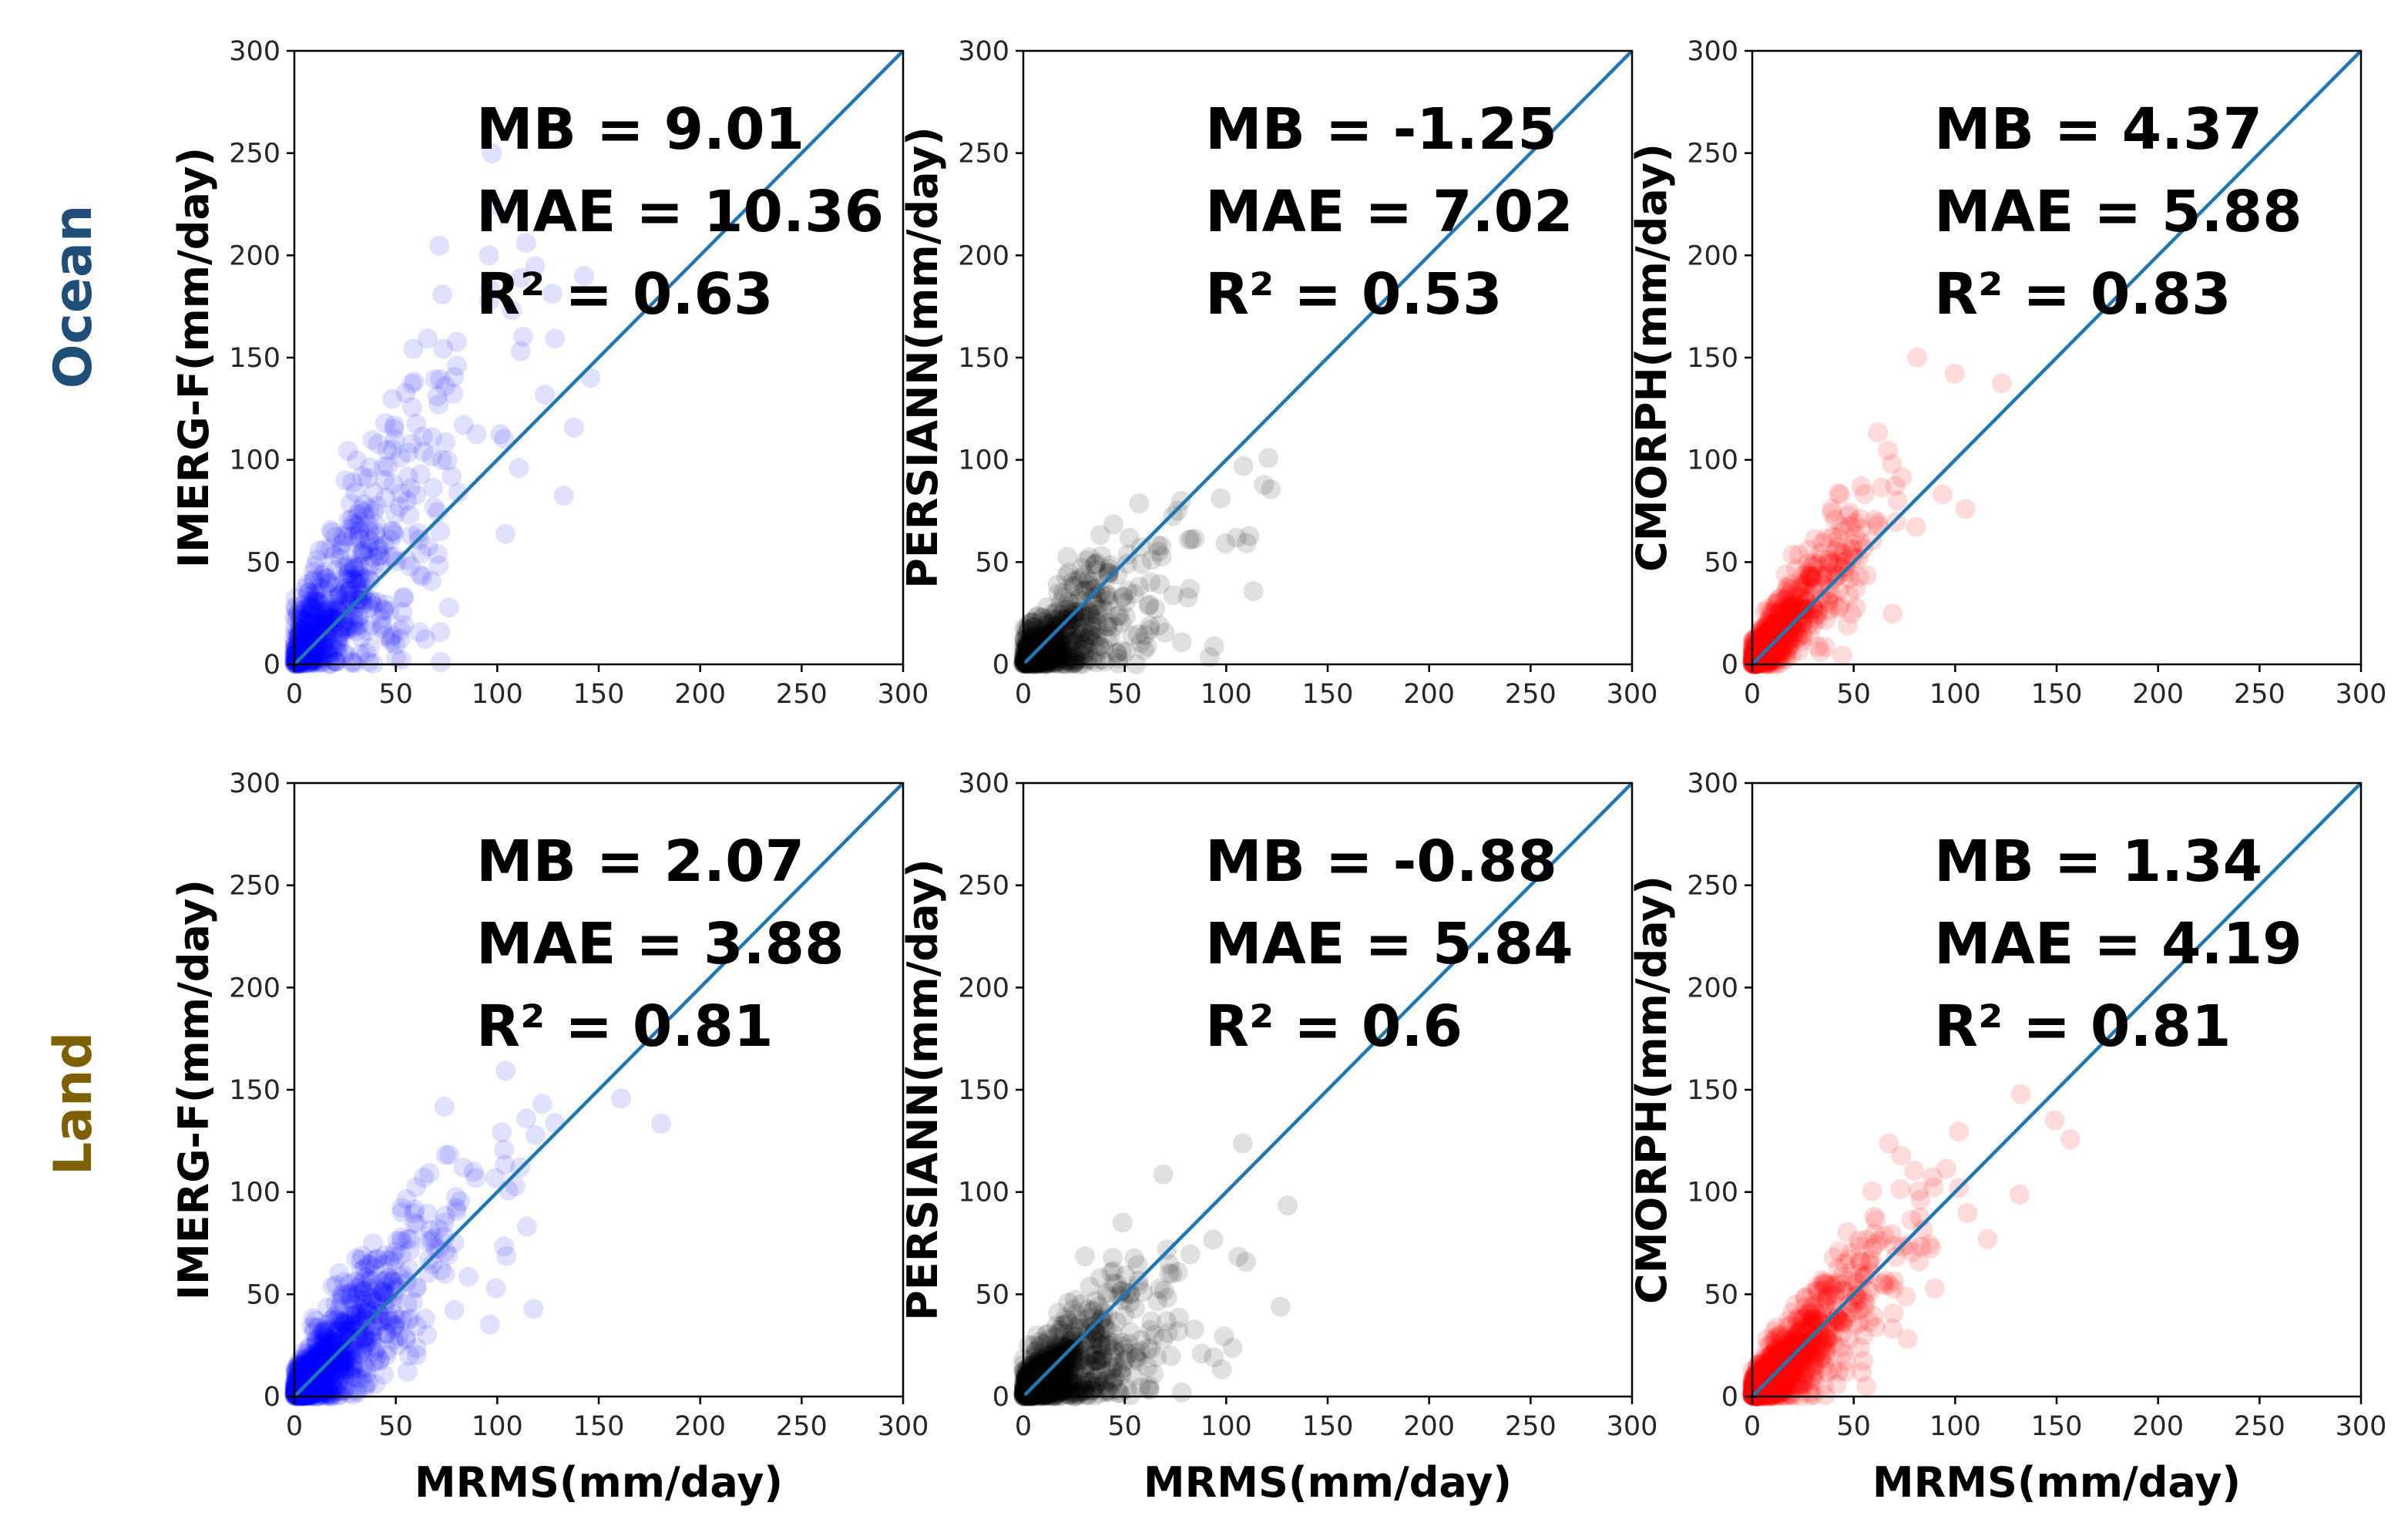 This screenshot has width=2408, height=1526. What do you see at coordinates (2118, 212) in the screenshot?
I see `stat-mae: MAE = 5.88` at bounding box center [2118, 212].